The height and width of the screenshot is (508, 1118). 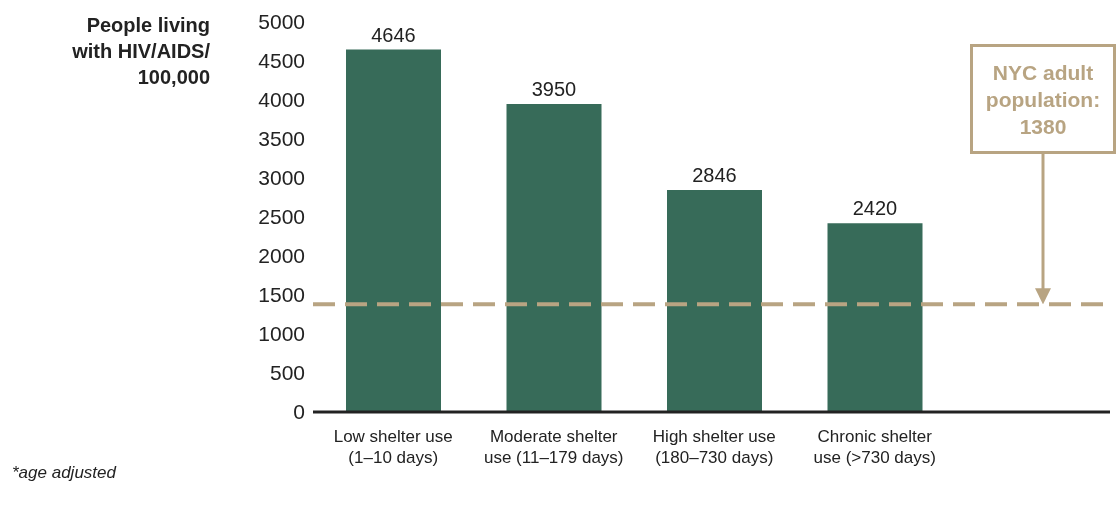 What do you see at coordinates (281, 61) in the screenshot?
I see `y-tick-label: 4500` at bounding box center [281, 61].